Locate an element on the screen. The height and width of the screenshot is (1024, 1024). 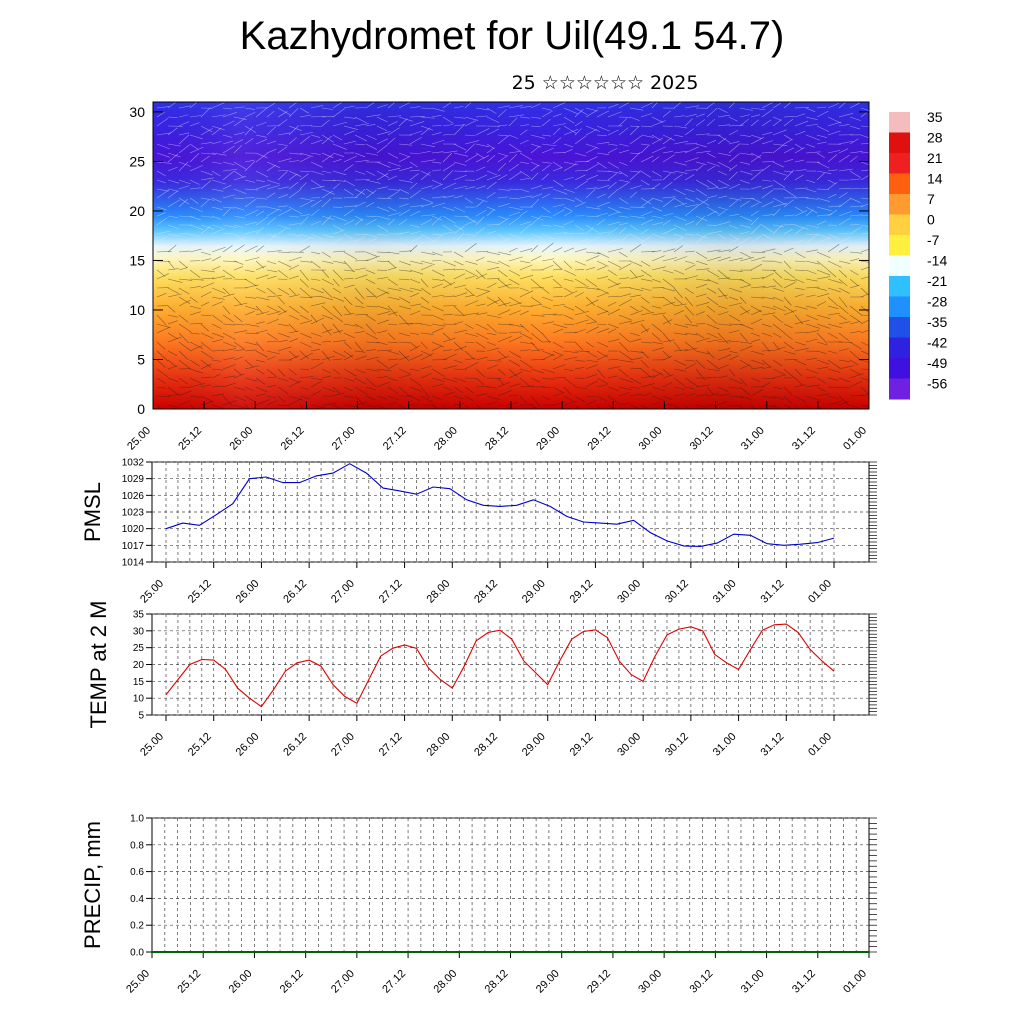
y-tick-label: 35 is located at coordinates (139, 615).